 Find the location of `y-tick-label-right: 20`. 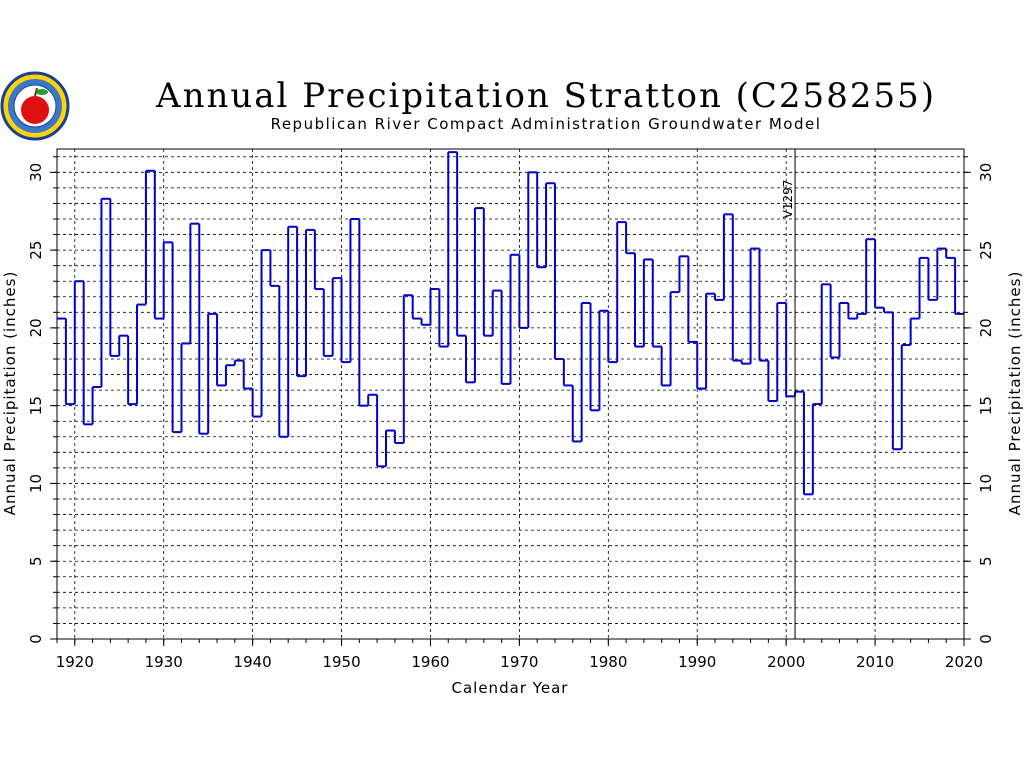

y-tick-label-right: 20 is located at coordinates (986, 327).